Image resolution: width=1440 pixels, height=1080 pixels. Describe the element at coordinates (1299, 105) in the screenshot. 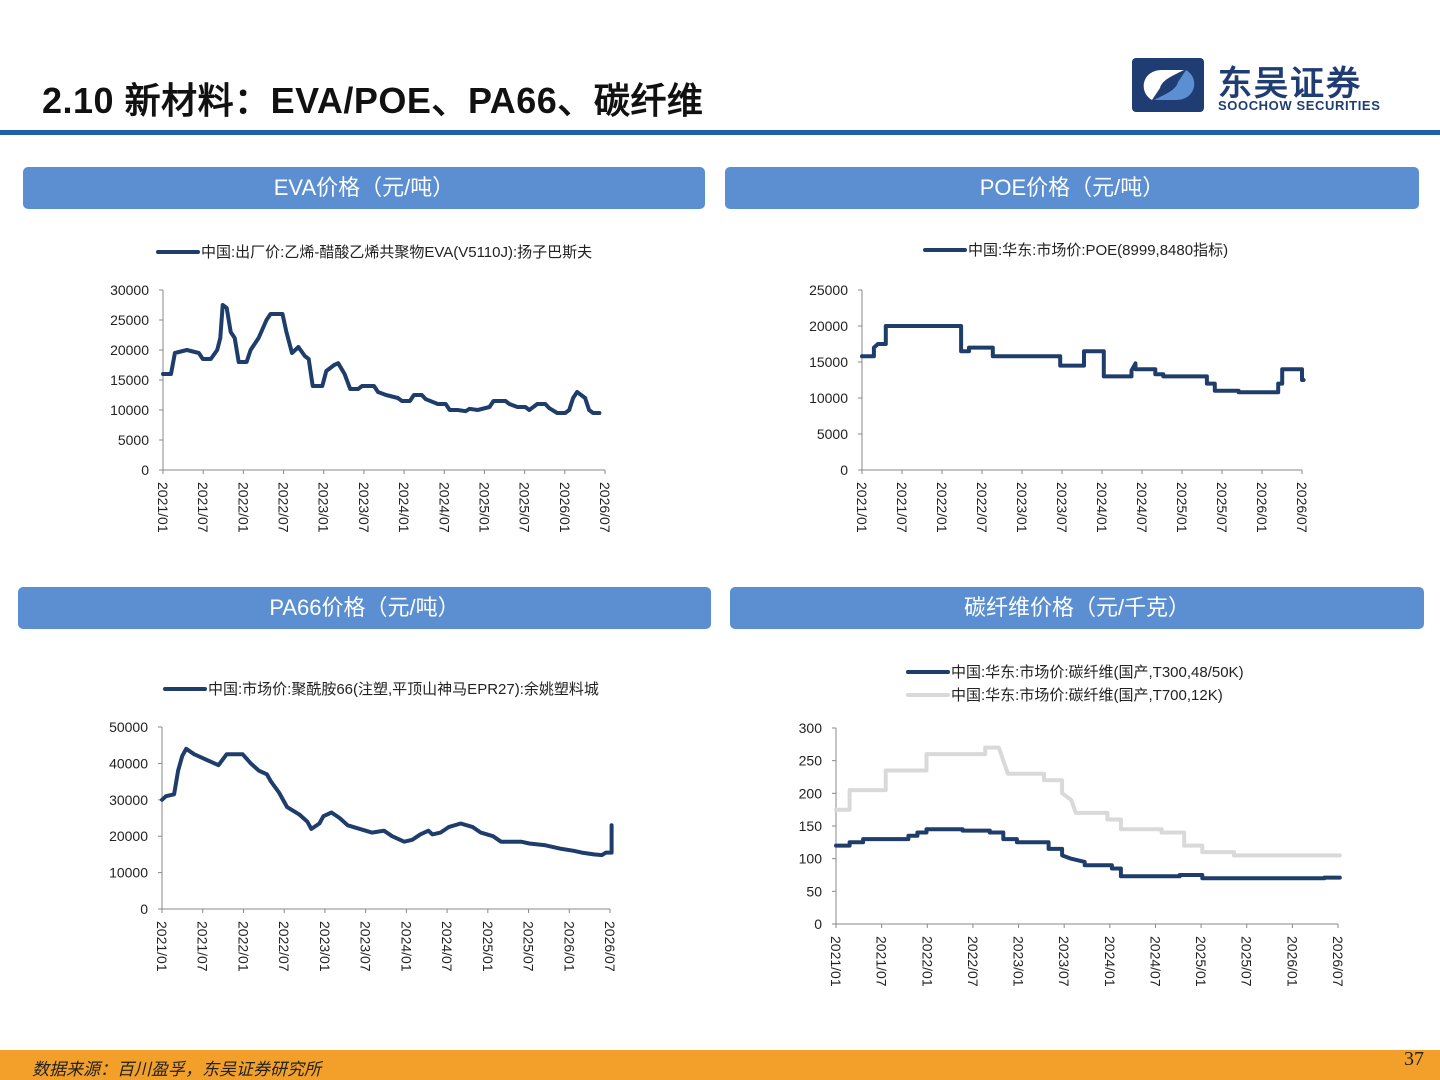

I see `logo-english-name: SOOCHOW SECURITIES` at that location.